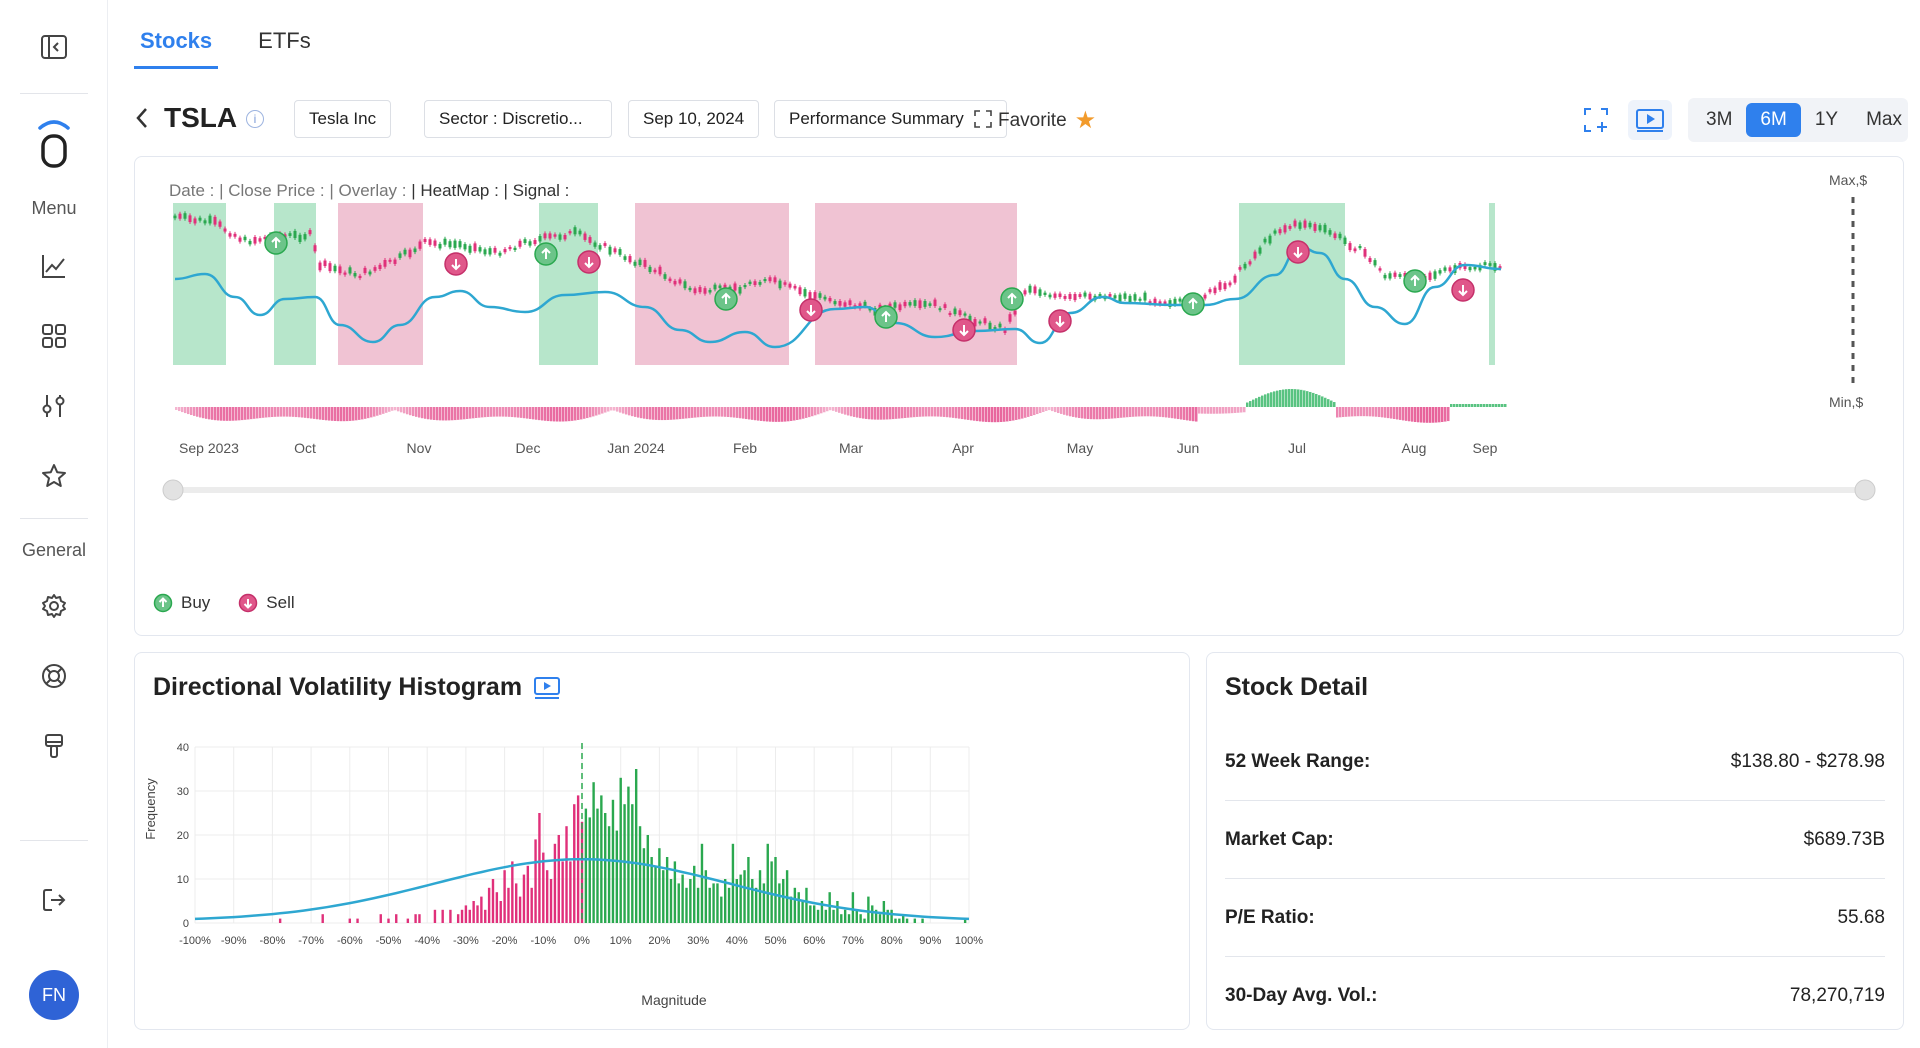 The height and width of the screenshot is (1048, 1920). Describe the element at coordinates (173, 490) in the screenshot. I see `range-slider-left-handle` at that location.